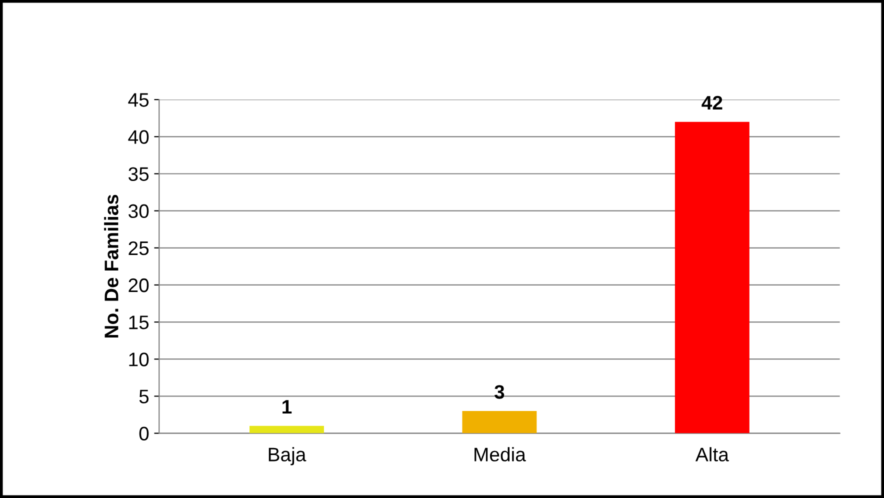 This screenshot has width=884, height=498. What do you see at coordinates (138, 248) in the screenshot?
I see `y-tick-label: 25` at bounding box center [138, 248].